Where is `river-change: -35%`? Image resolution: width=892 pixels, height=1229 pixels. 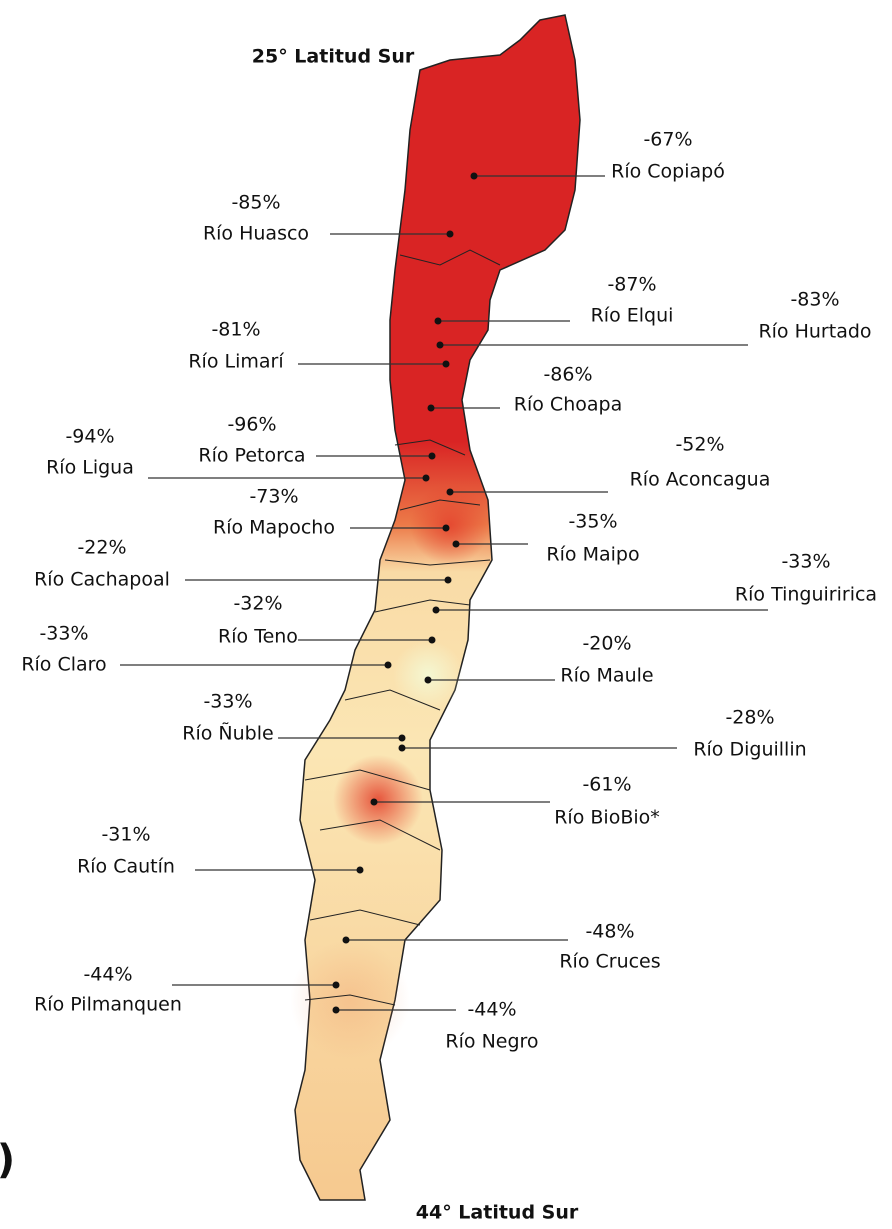
river-change: -35% is located at coordinates (592, 522).